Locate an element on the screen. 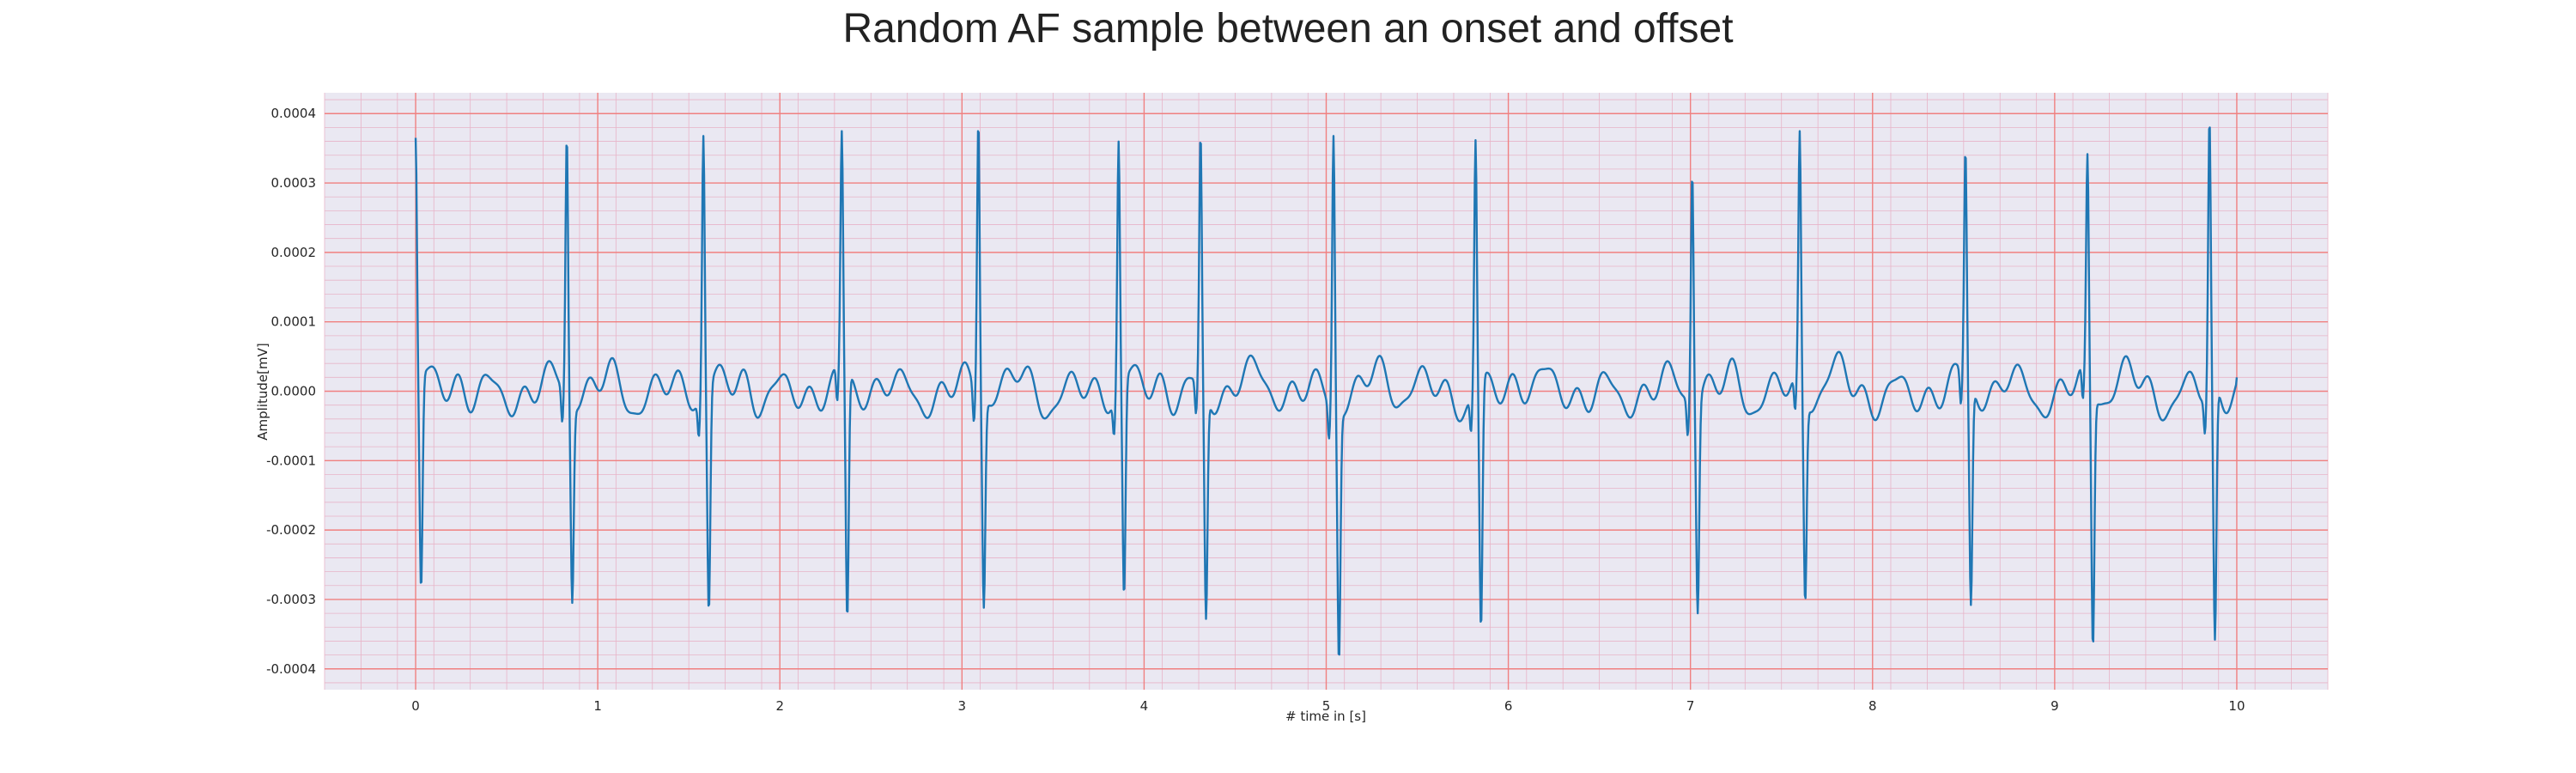 Image resolution: width=2576 pixels, height=773 pixels. x-tick-label: 4 is located at coordinates (1144, 706).